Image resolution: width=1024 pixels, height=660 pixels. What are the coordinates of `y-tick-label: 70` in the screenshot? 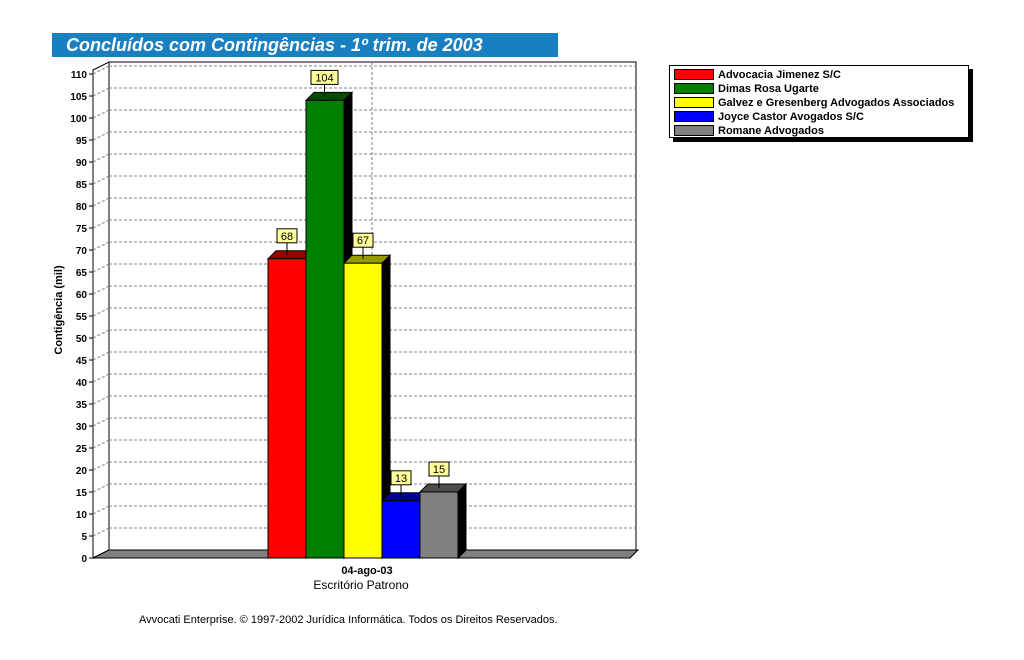 It's located at (82, 251).